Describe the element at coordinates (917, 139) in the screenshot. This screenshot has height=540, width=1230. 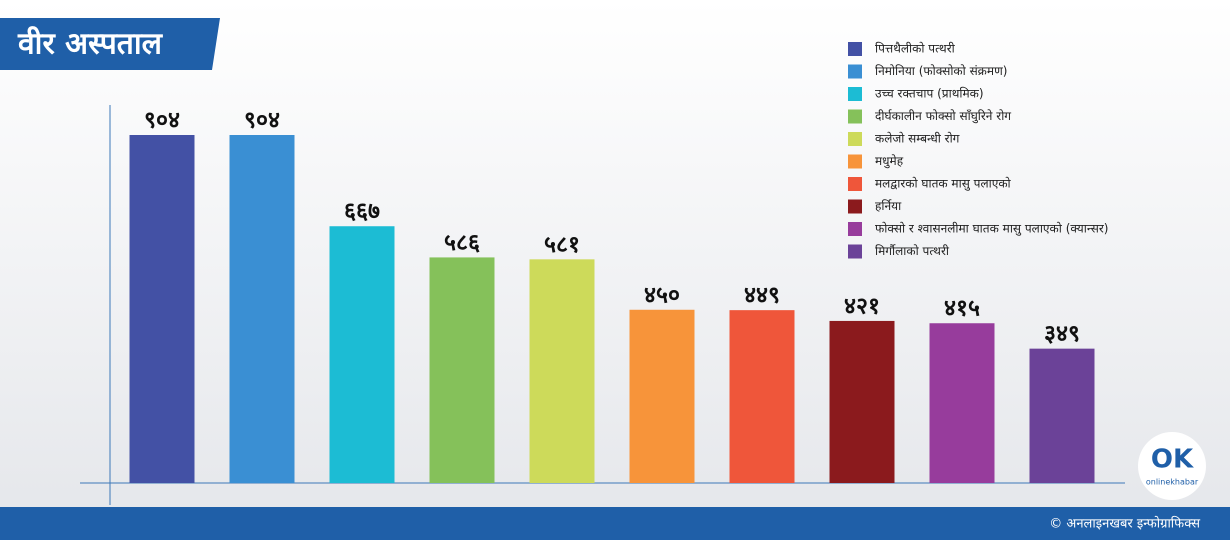
I see `legend-label: कलेजो सम्बन्धी रोग` at that location.